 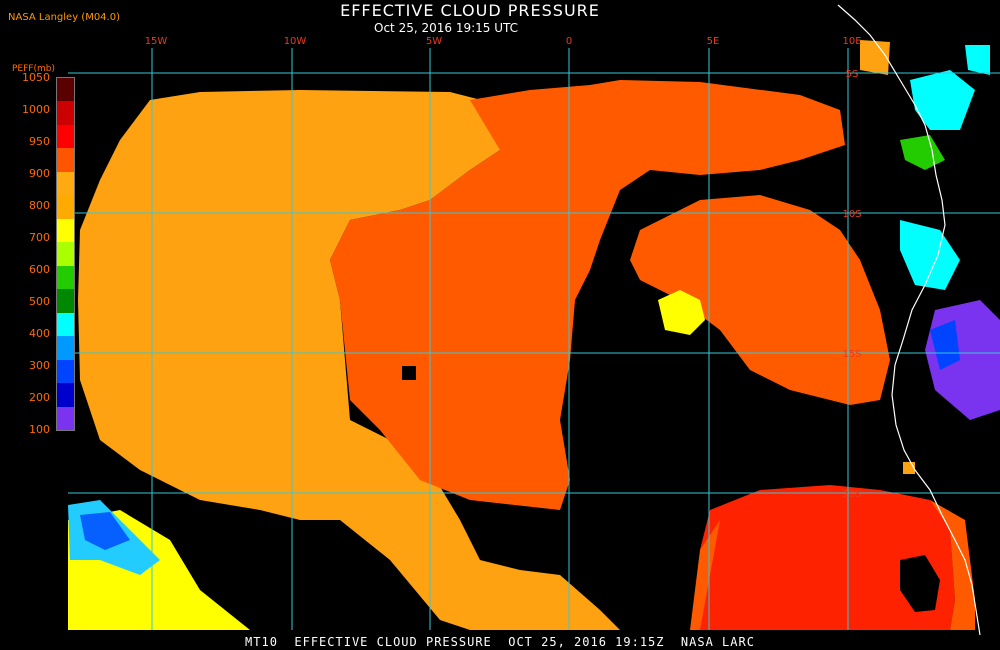 I want to click on page-title: EFFECTIVE CLOUD PRESSURE, so click(x=470, y=10).